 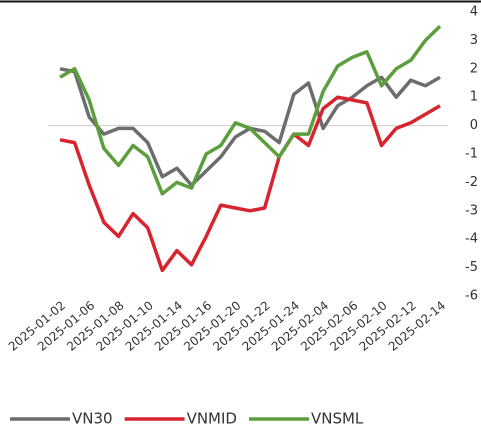 I want to click on y-tick-label: -2, so click(x=471, y=182).